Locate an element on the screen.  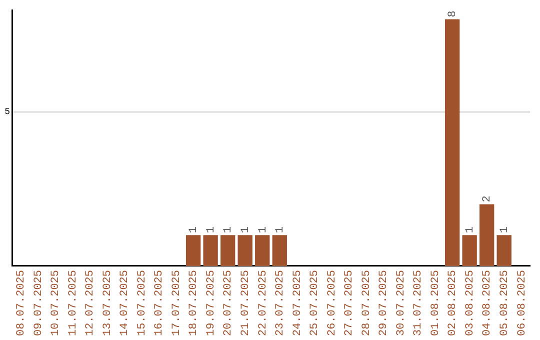
x-tick-label: 04.08.2025 is located at coordinates (488, 303).